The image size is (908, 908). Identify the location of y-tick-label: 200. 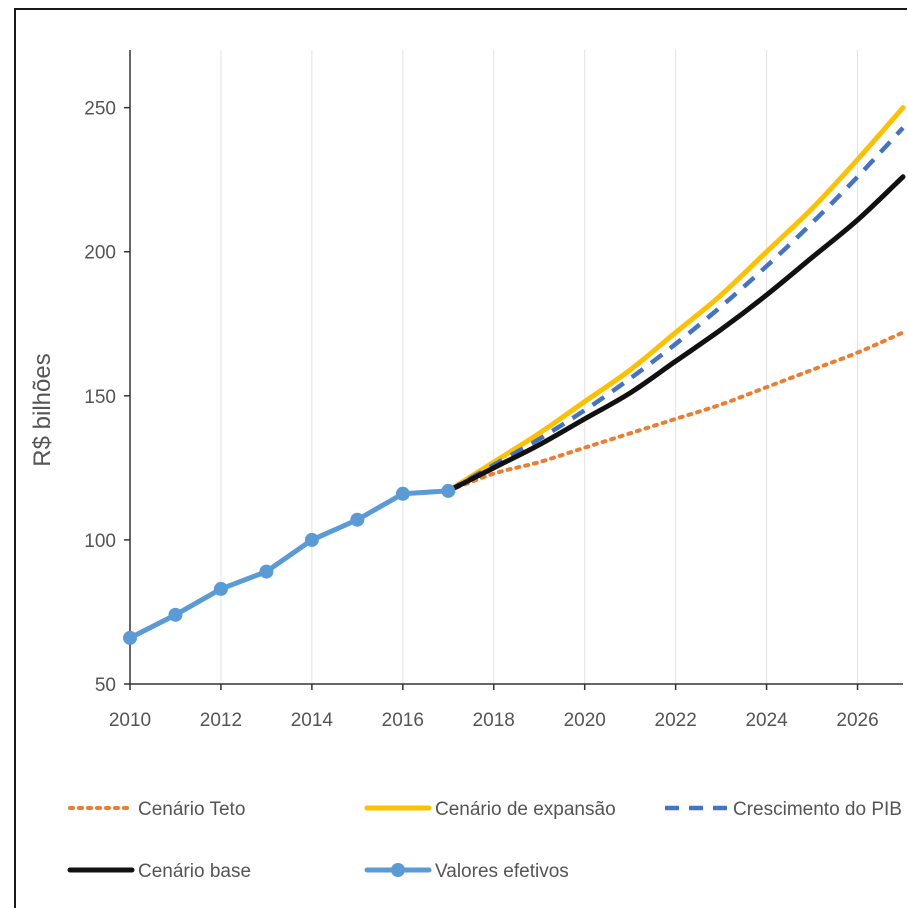
(100, 253).